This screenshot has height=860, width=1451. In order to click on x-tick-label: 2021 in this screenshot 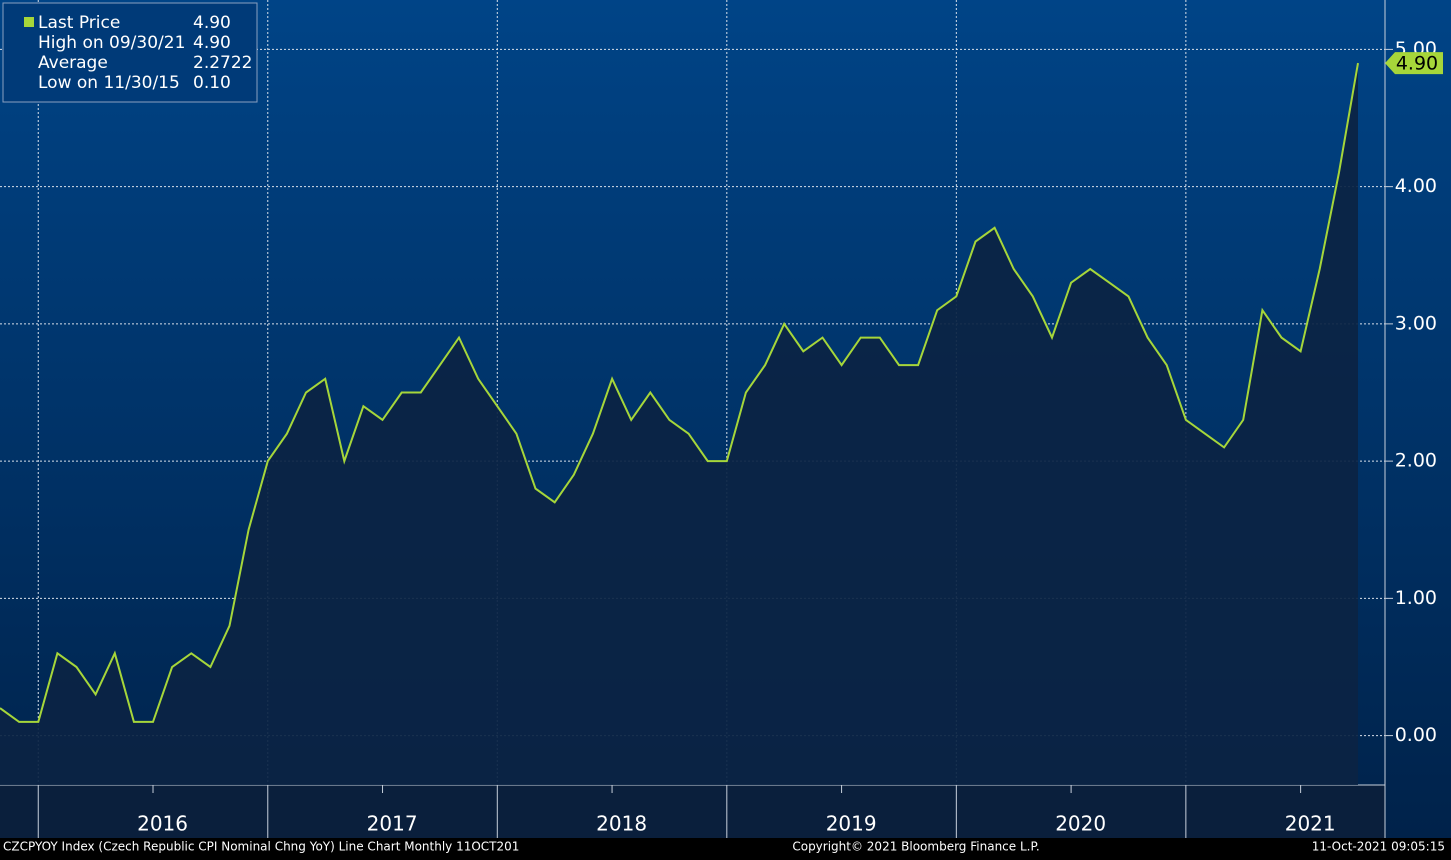, I will do `click(1310, 824)`.